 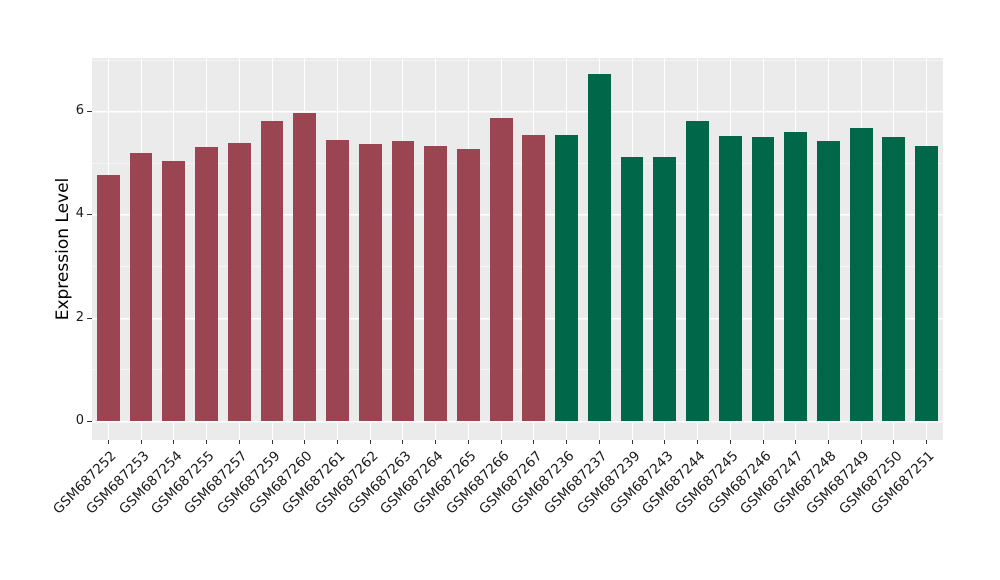 I want to click on y-tick-label: 4, so click(x=79, y=214).